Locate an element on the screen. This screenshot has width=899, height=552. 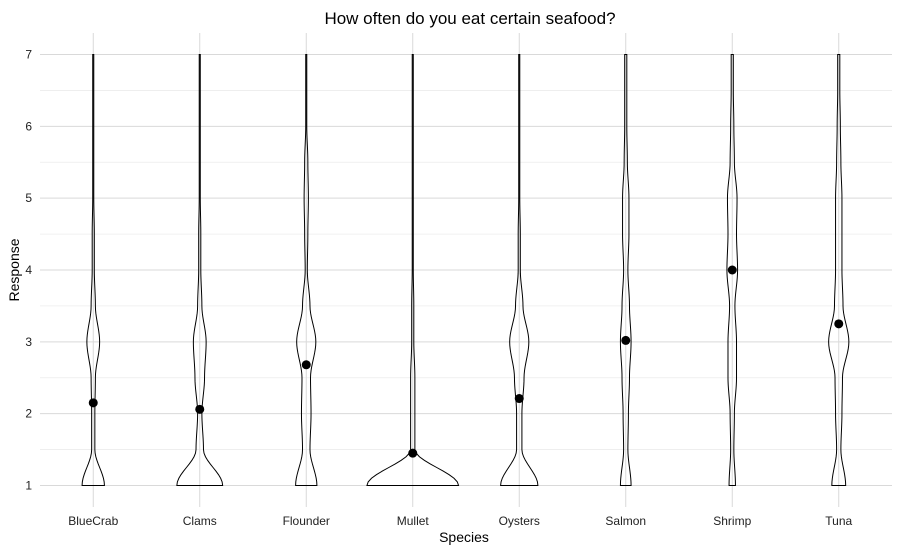
x-tick-label: Salmon is located at coordinates (625, 521).